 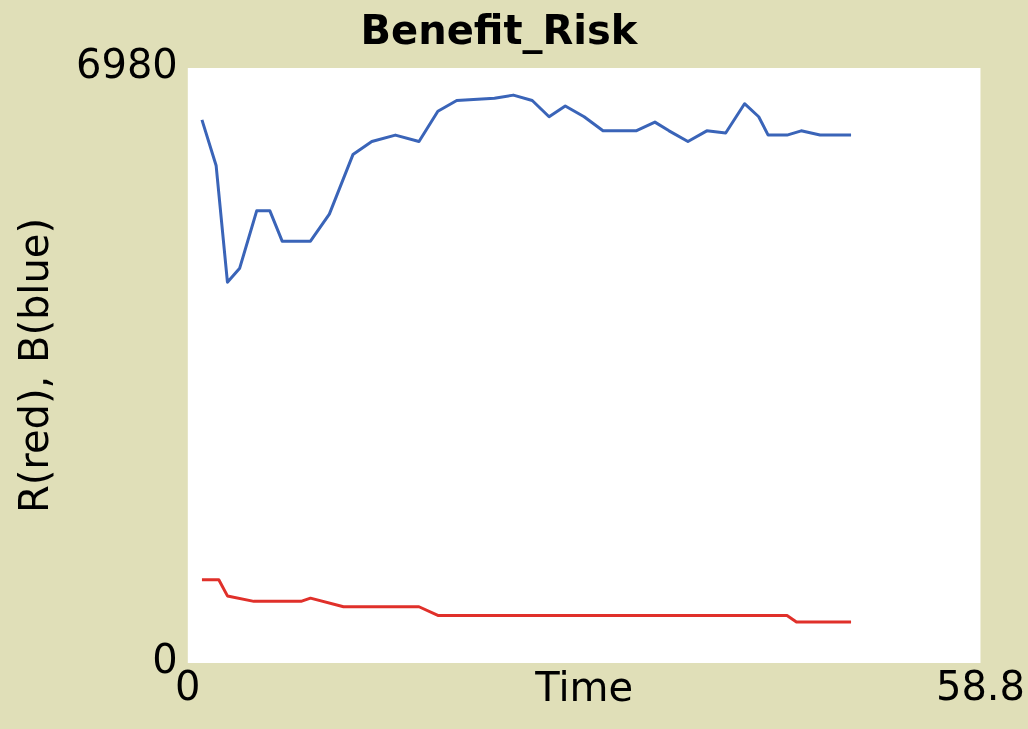 I want to click on chart-title: Benefit_Risk, so click(x=499, y=31).